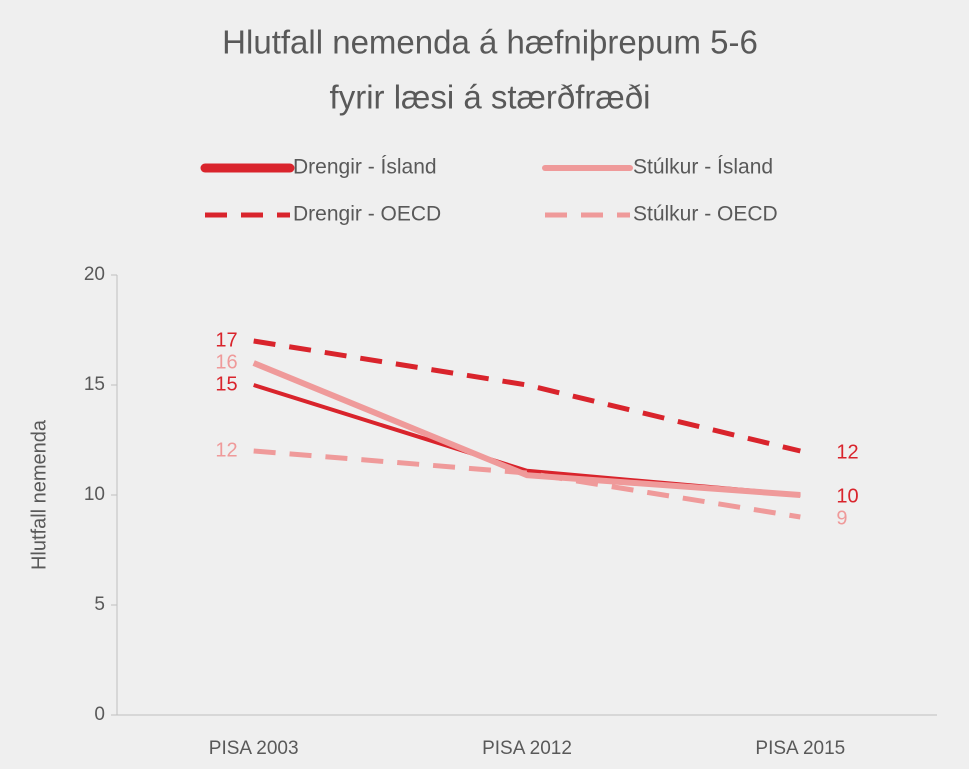 The height and width of the screenshot is (769, 969). What do you see at coordinates (99, 604) in the screenshot?
I see `y-tick-label: 5` at bounding box center [99, 604].